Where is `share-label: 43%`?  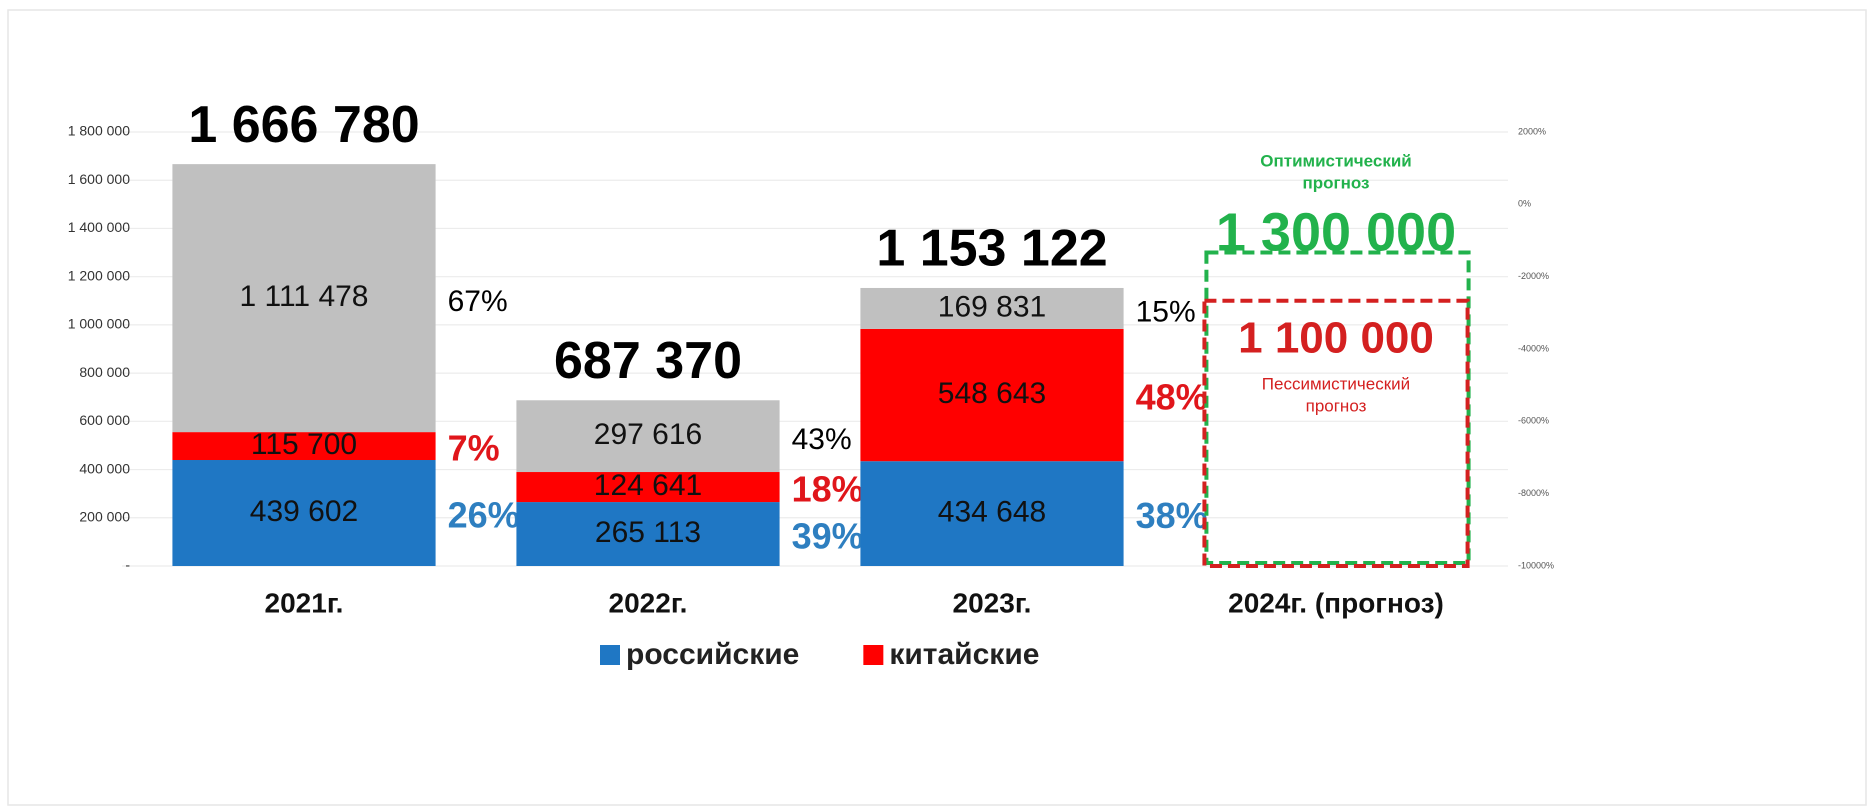
share-label: 43% is located at coordinates (822, 439).